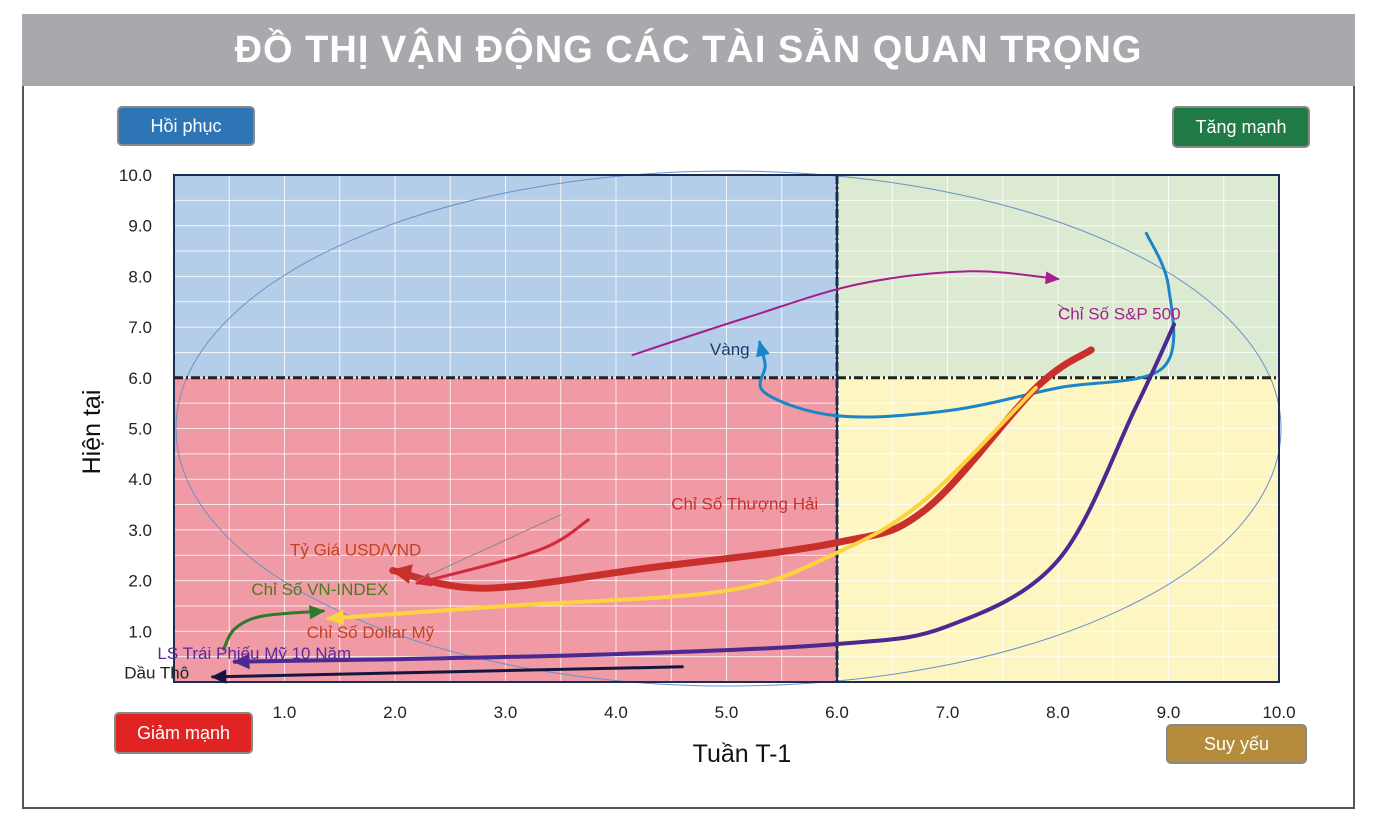 This screenshot has width=1375, height=825. I want to click on quadrant-label-weak: Suy yếu, so click(1236, 743).